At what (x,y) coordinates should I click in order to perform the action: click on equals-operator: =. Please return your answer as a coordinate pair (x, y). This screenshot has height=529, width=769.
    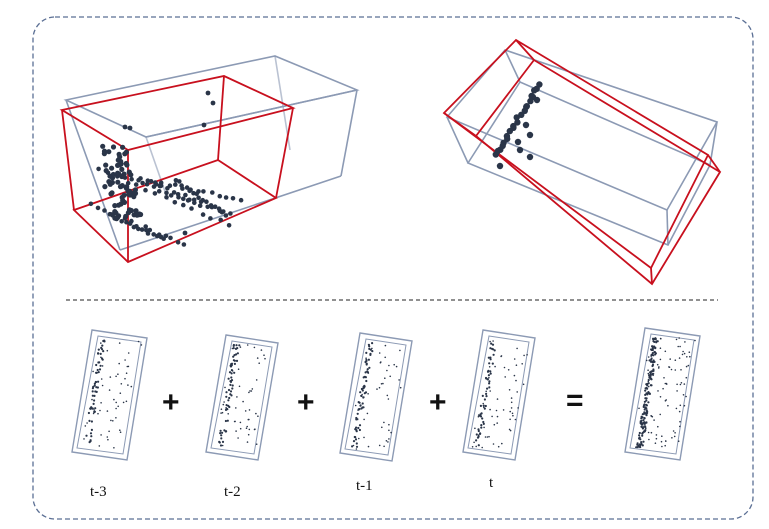
    Looking at the image, I should click on (575, 400).